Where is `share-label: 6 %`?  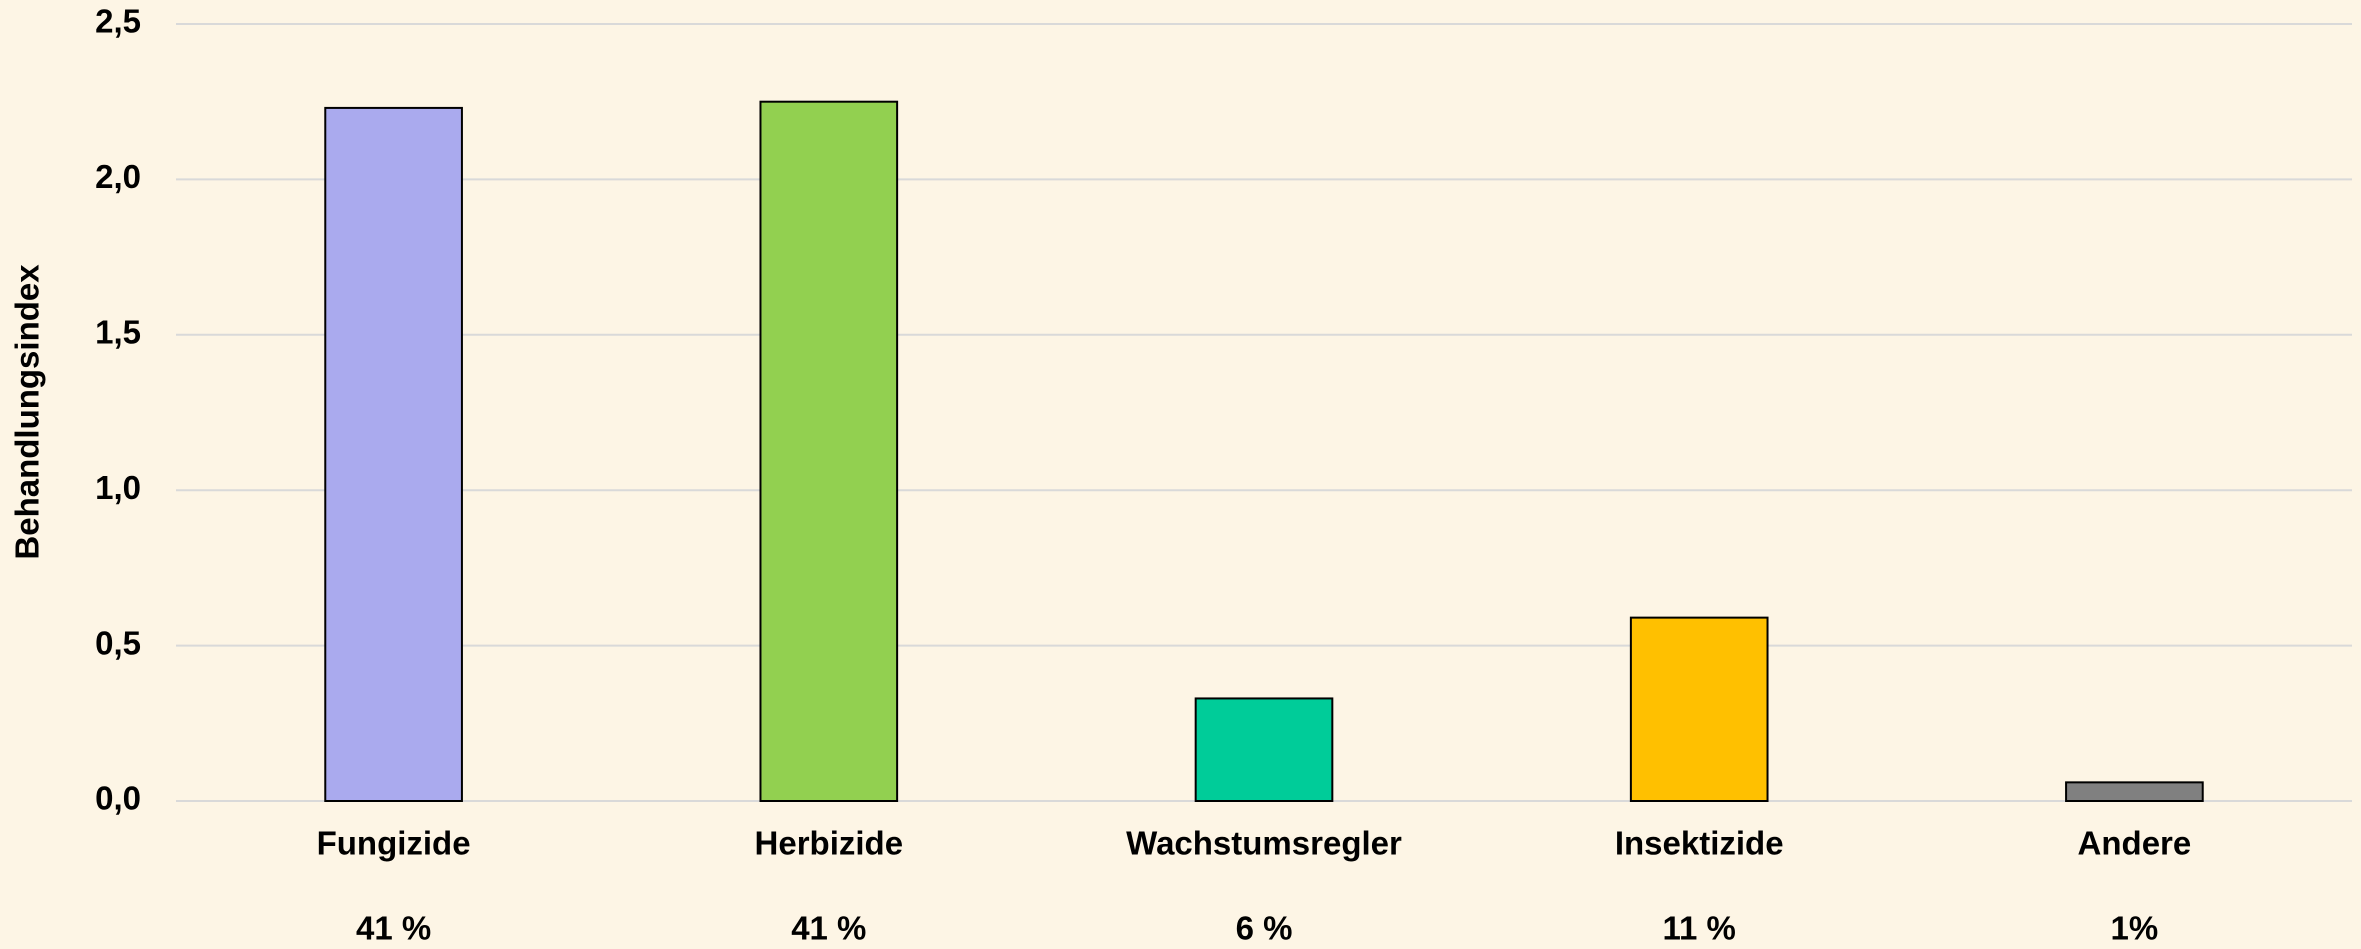 share-label: 6 % is located at coordinates (1264, 928).